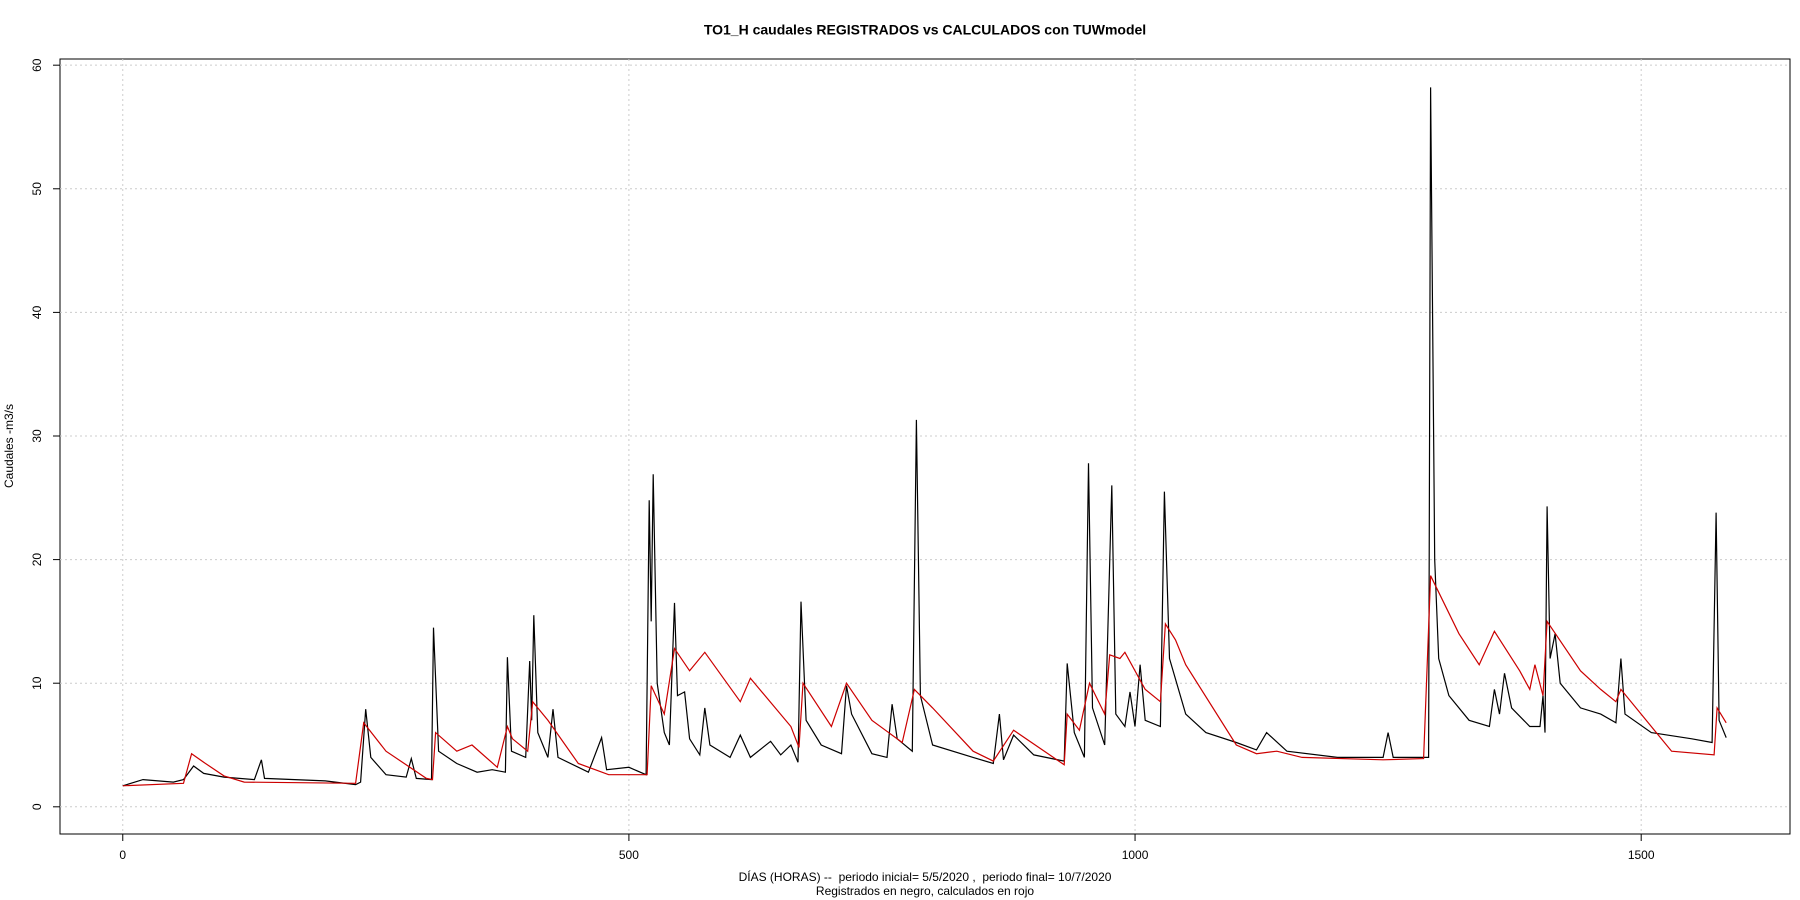 This screenshot has width=1800, height=900. I want to click on y-axis-label: Caudales -m3/s, so click(9, 446).